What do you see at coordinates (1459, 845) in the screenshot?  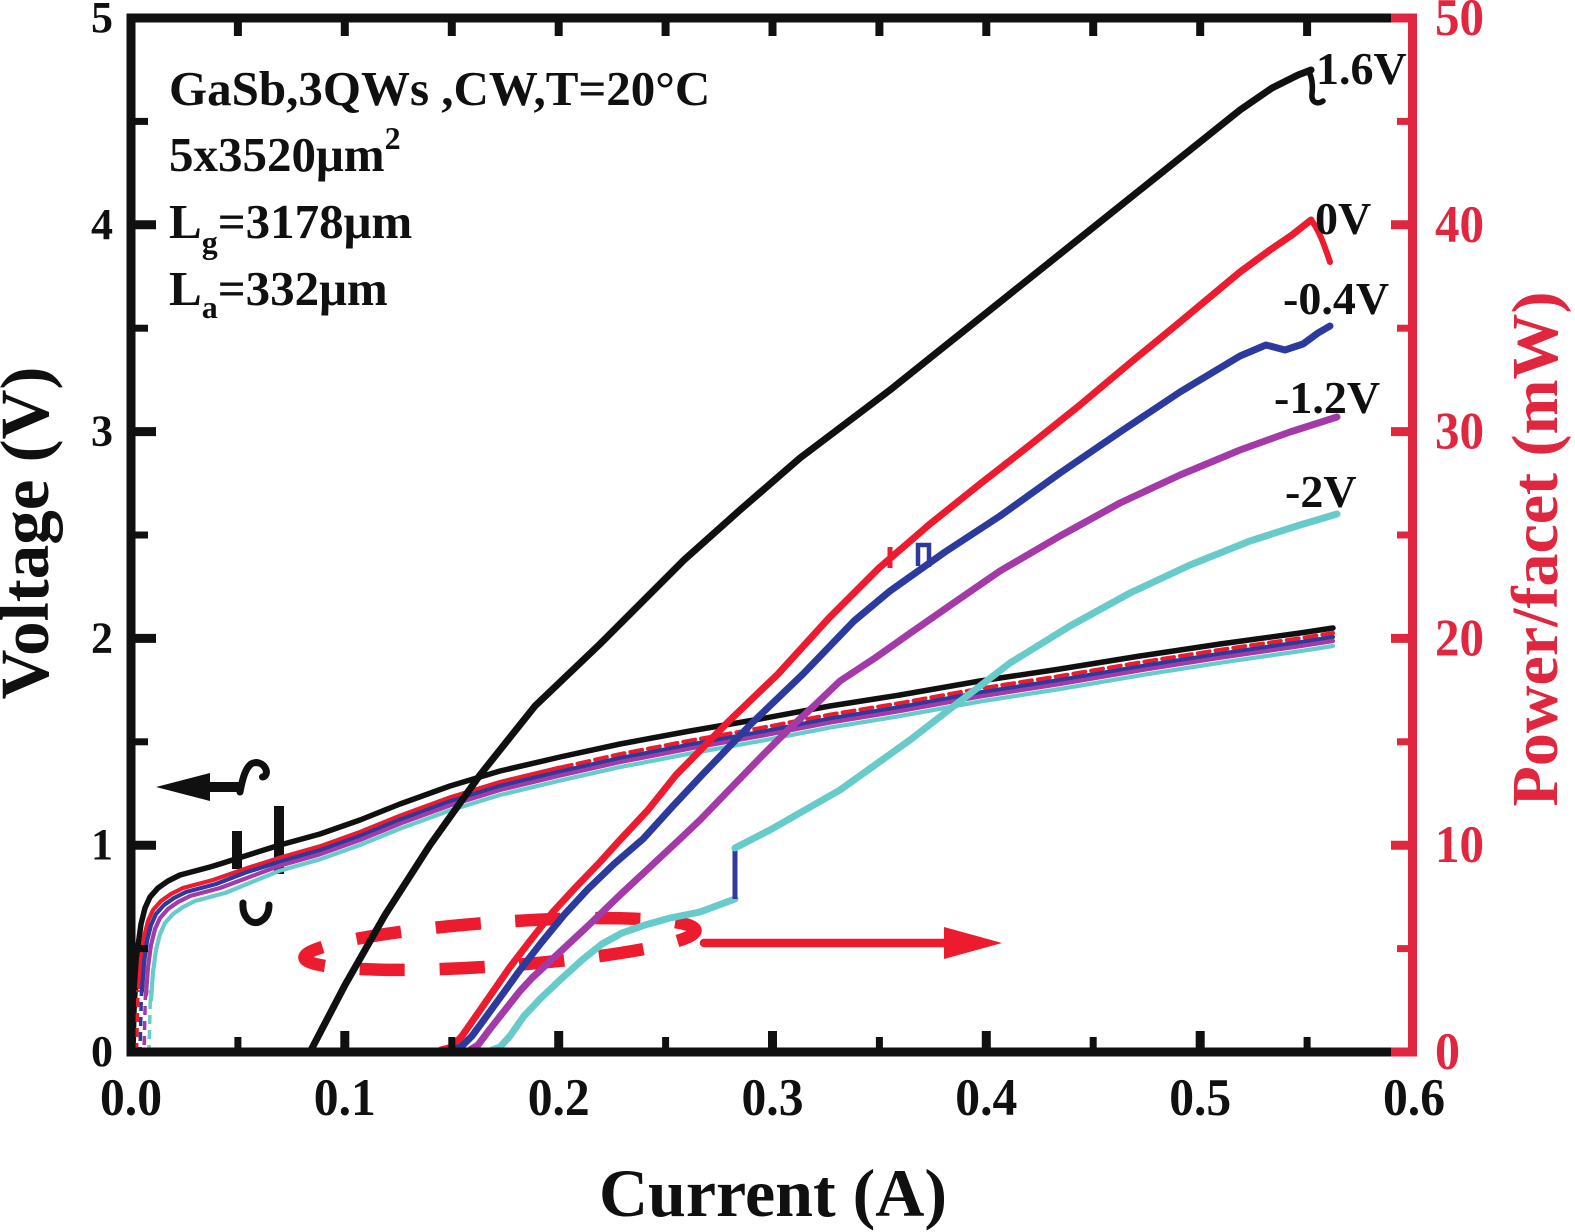 I see `svg-text: 10` at bounding box center [1459, 845].